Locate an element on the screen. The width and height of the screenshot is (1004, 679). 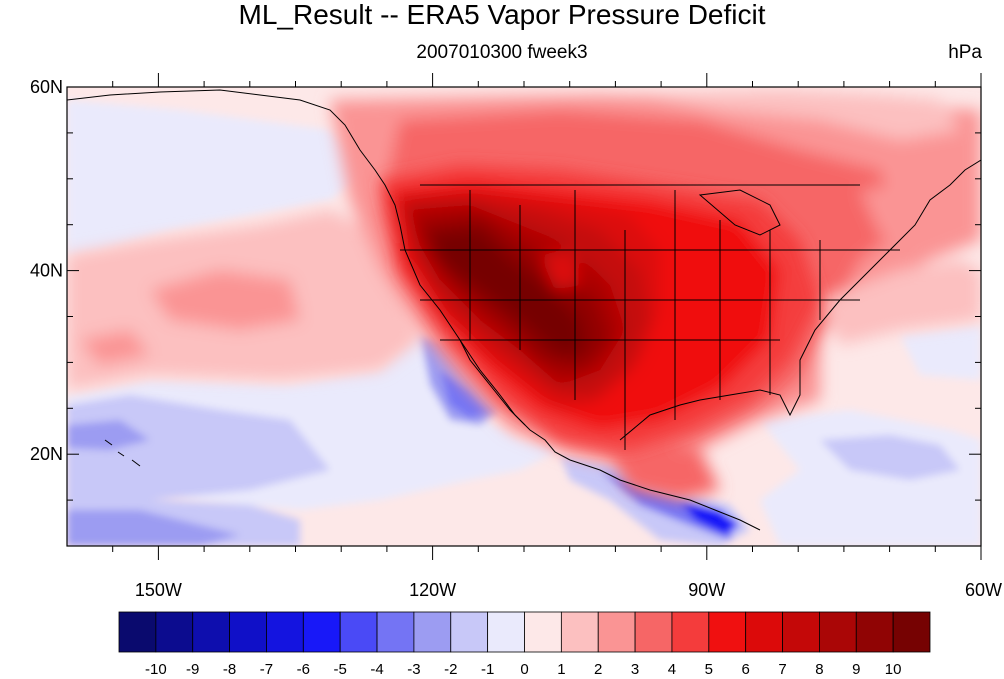
colorbar-label: -3 is located at coordinates (413, 669).